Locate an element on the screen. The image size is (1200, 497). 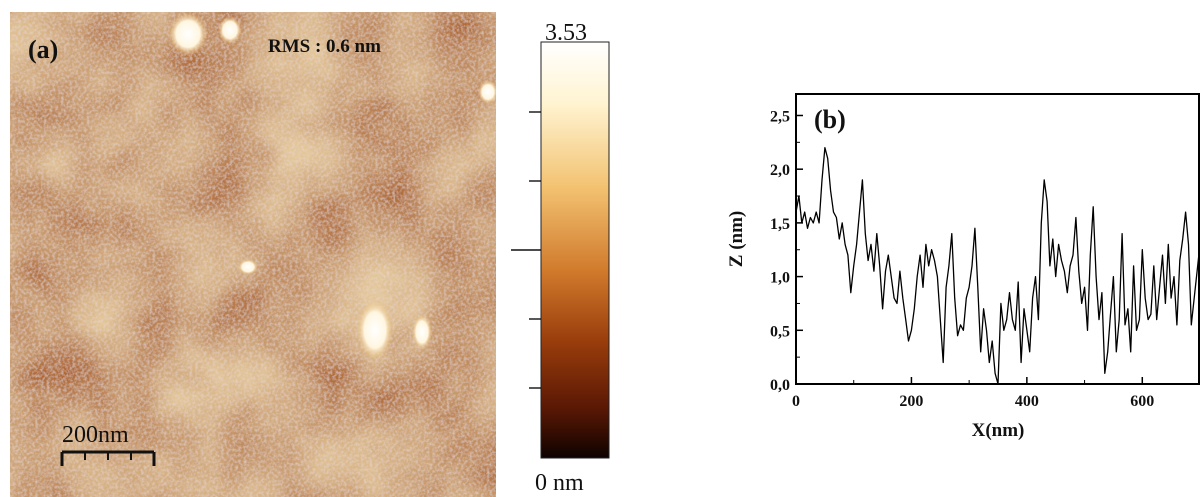
scale-bar-label: 200nm is located at coordinates (95, 435).